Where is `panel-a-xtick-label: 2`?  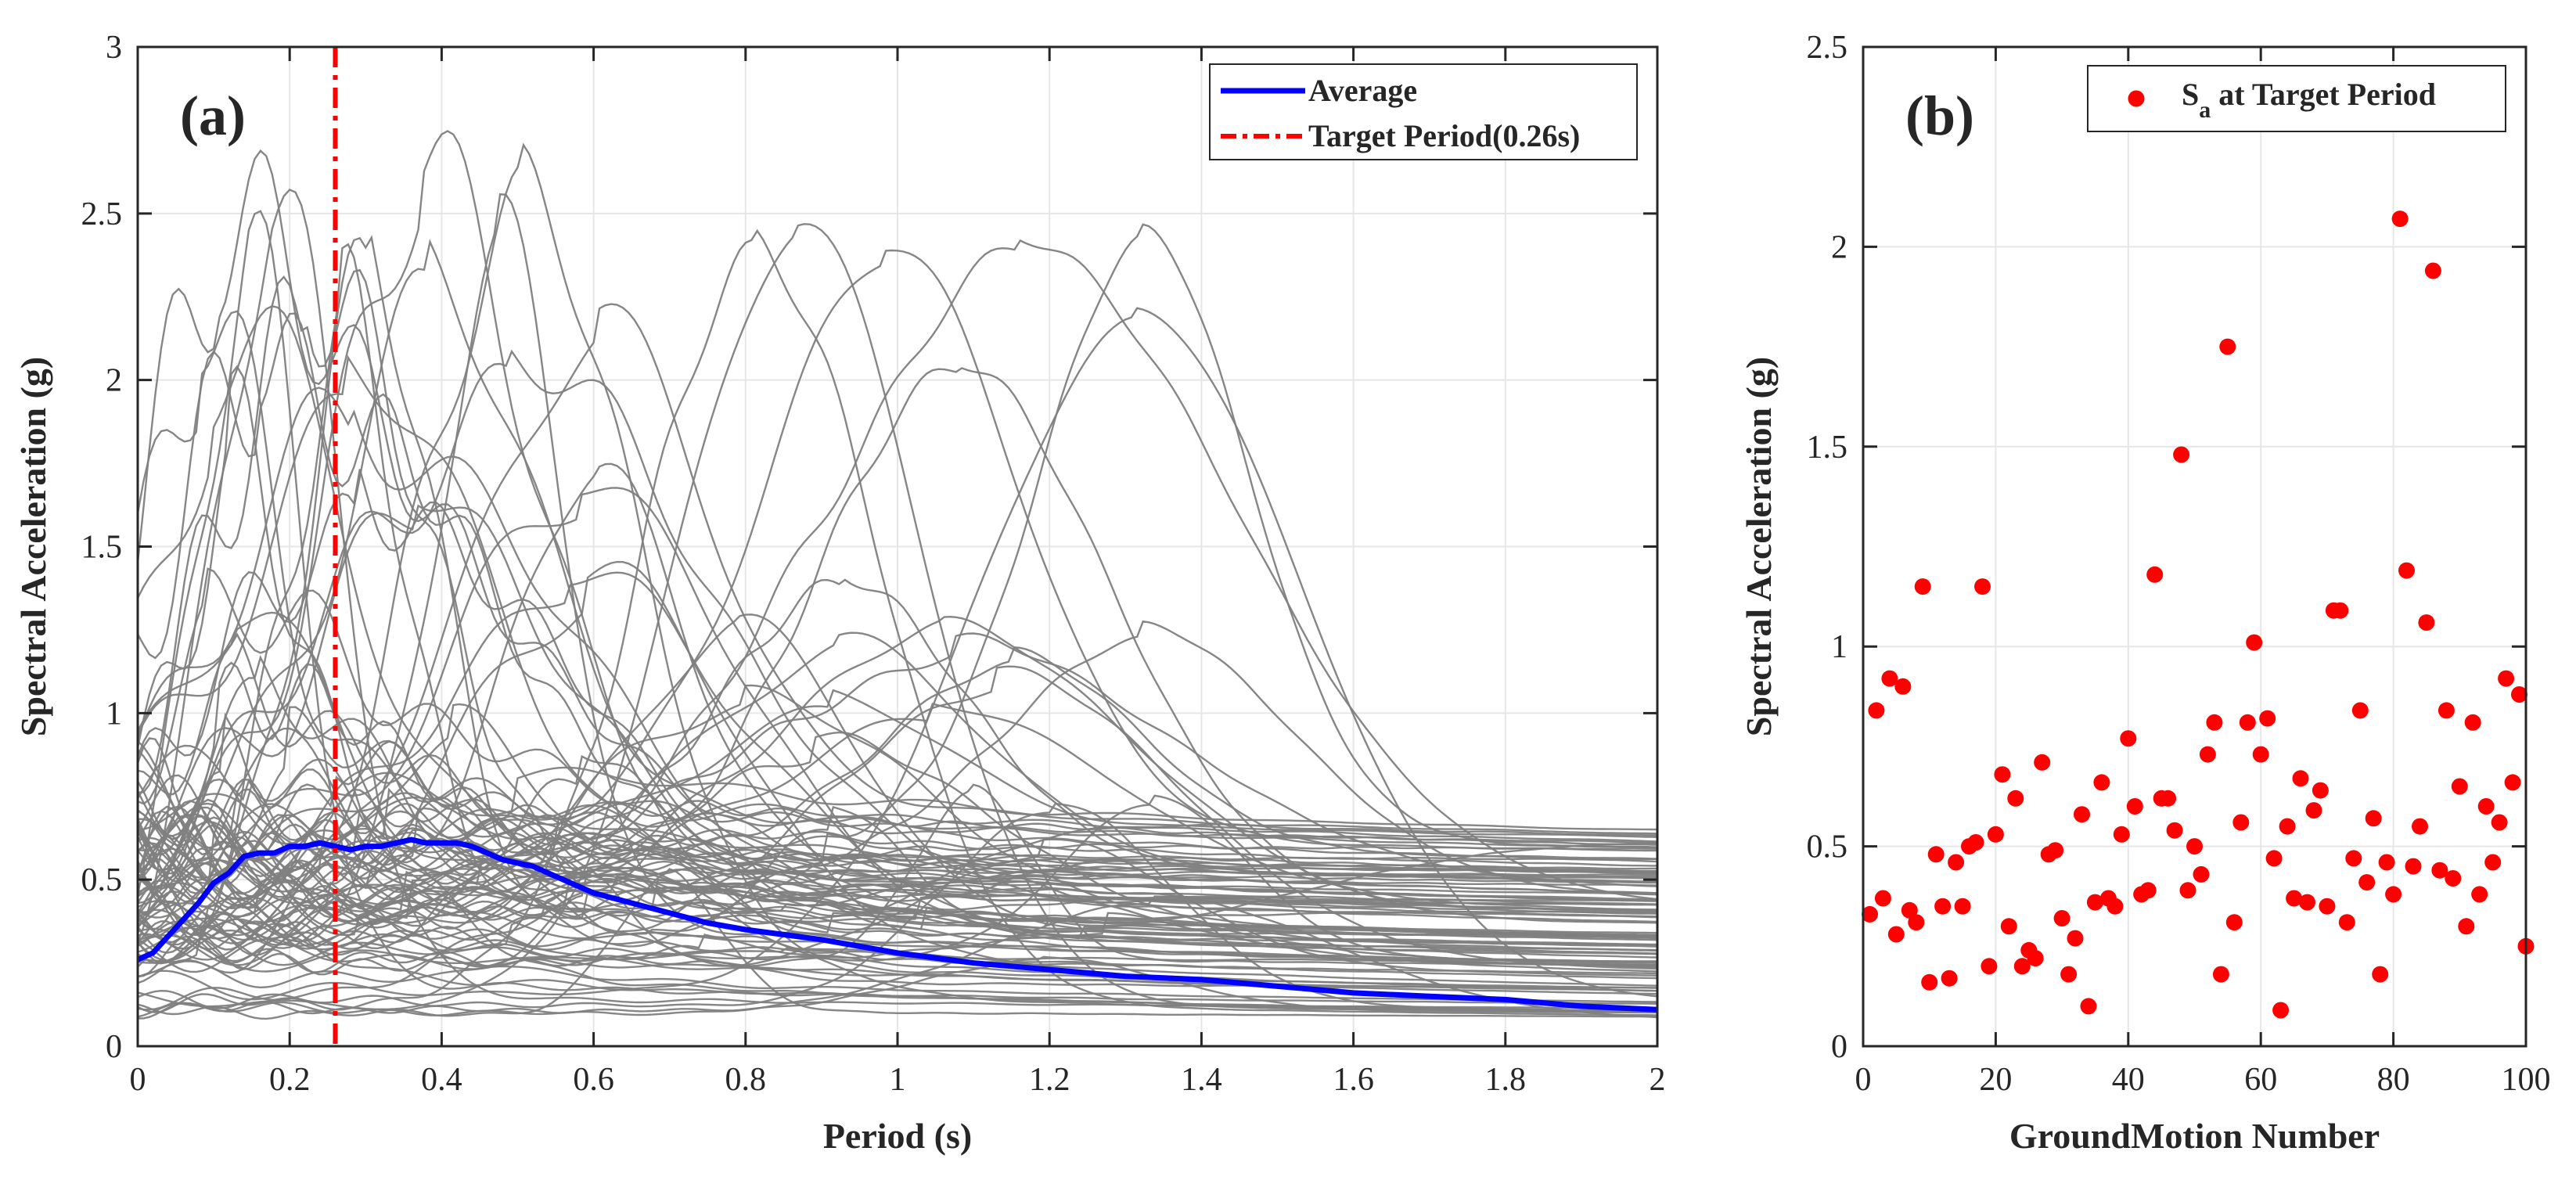 panel-a-xtick-label: 2 is located at coordinates (1658, 1080).